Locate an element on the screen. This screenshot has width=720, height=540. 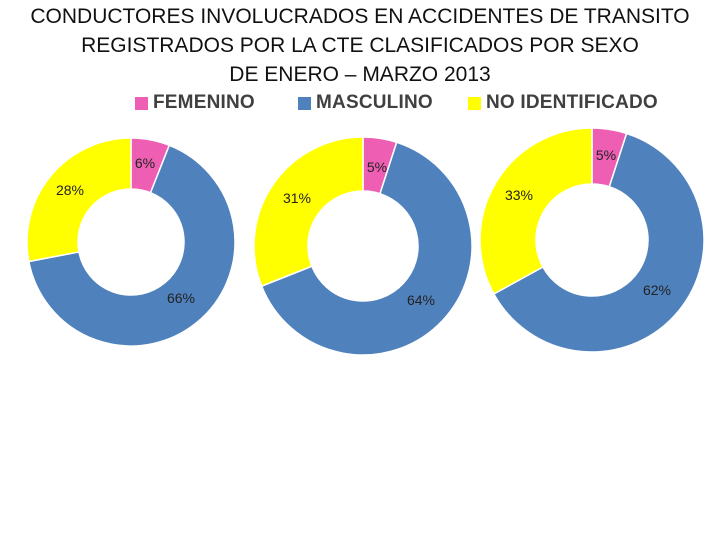
legend-item-femenino: FEMENINO is located at coordinates (195, 103).